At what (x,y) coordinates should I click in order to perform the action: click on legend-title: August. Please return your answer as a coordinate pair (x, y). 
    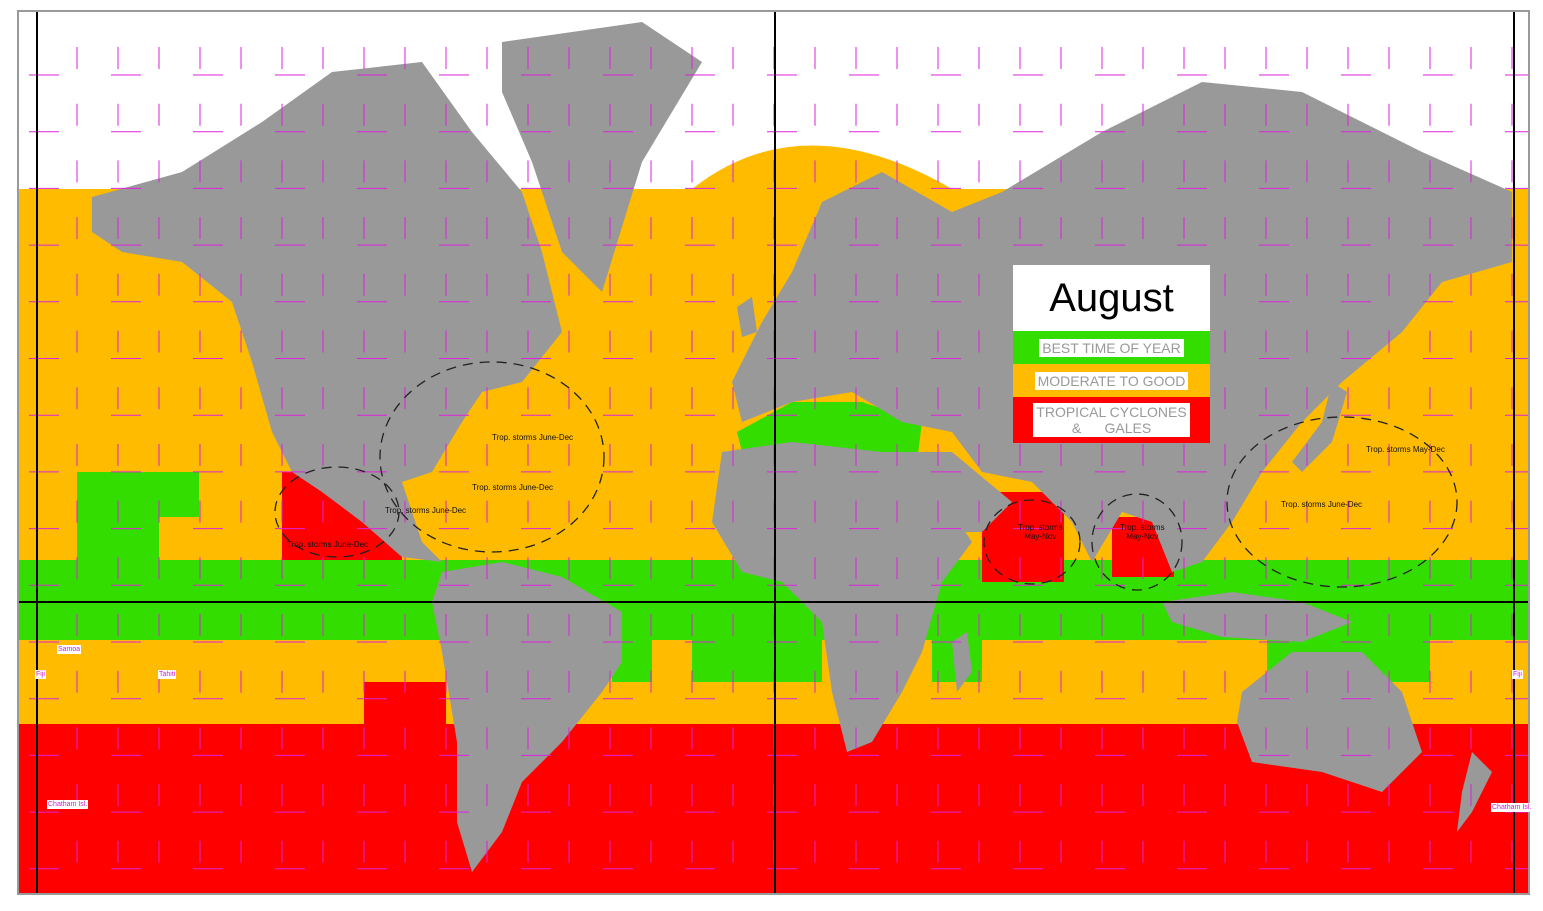
    Looking at the image, I should click on (1111, 298).